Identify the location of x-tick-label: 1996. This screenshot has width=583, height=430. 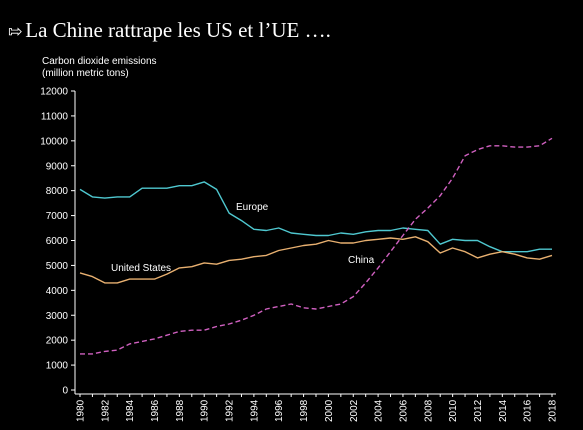
(279, 410).